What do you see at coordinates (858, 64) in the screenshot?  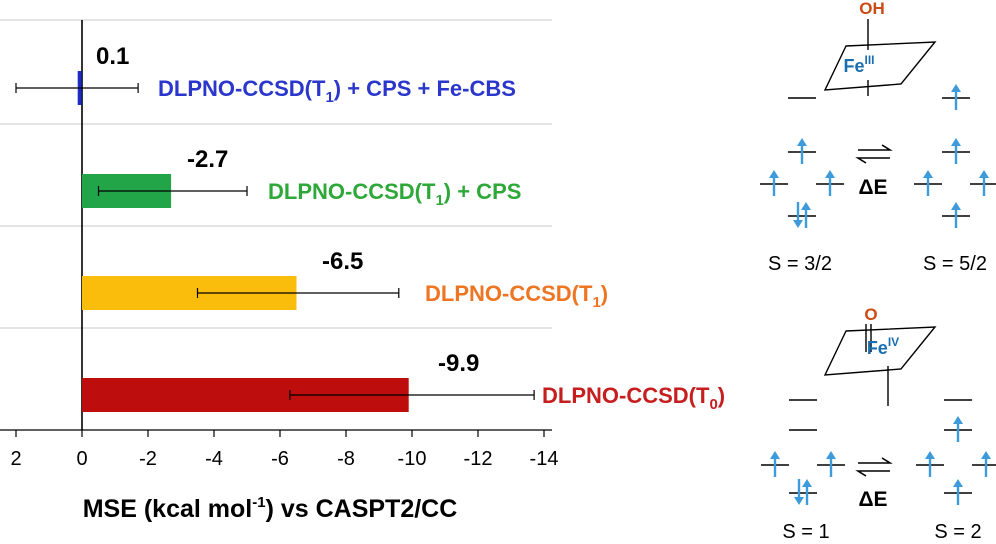 I see `fe-label: FeIII` at bounding box center [858, 64].